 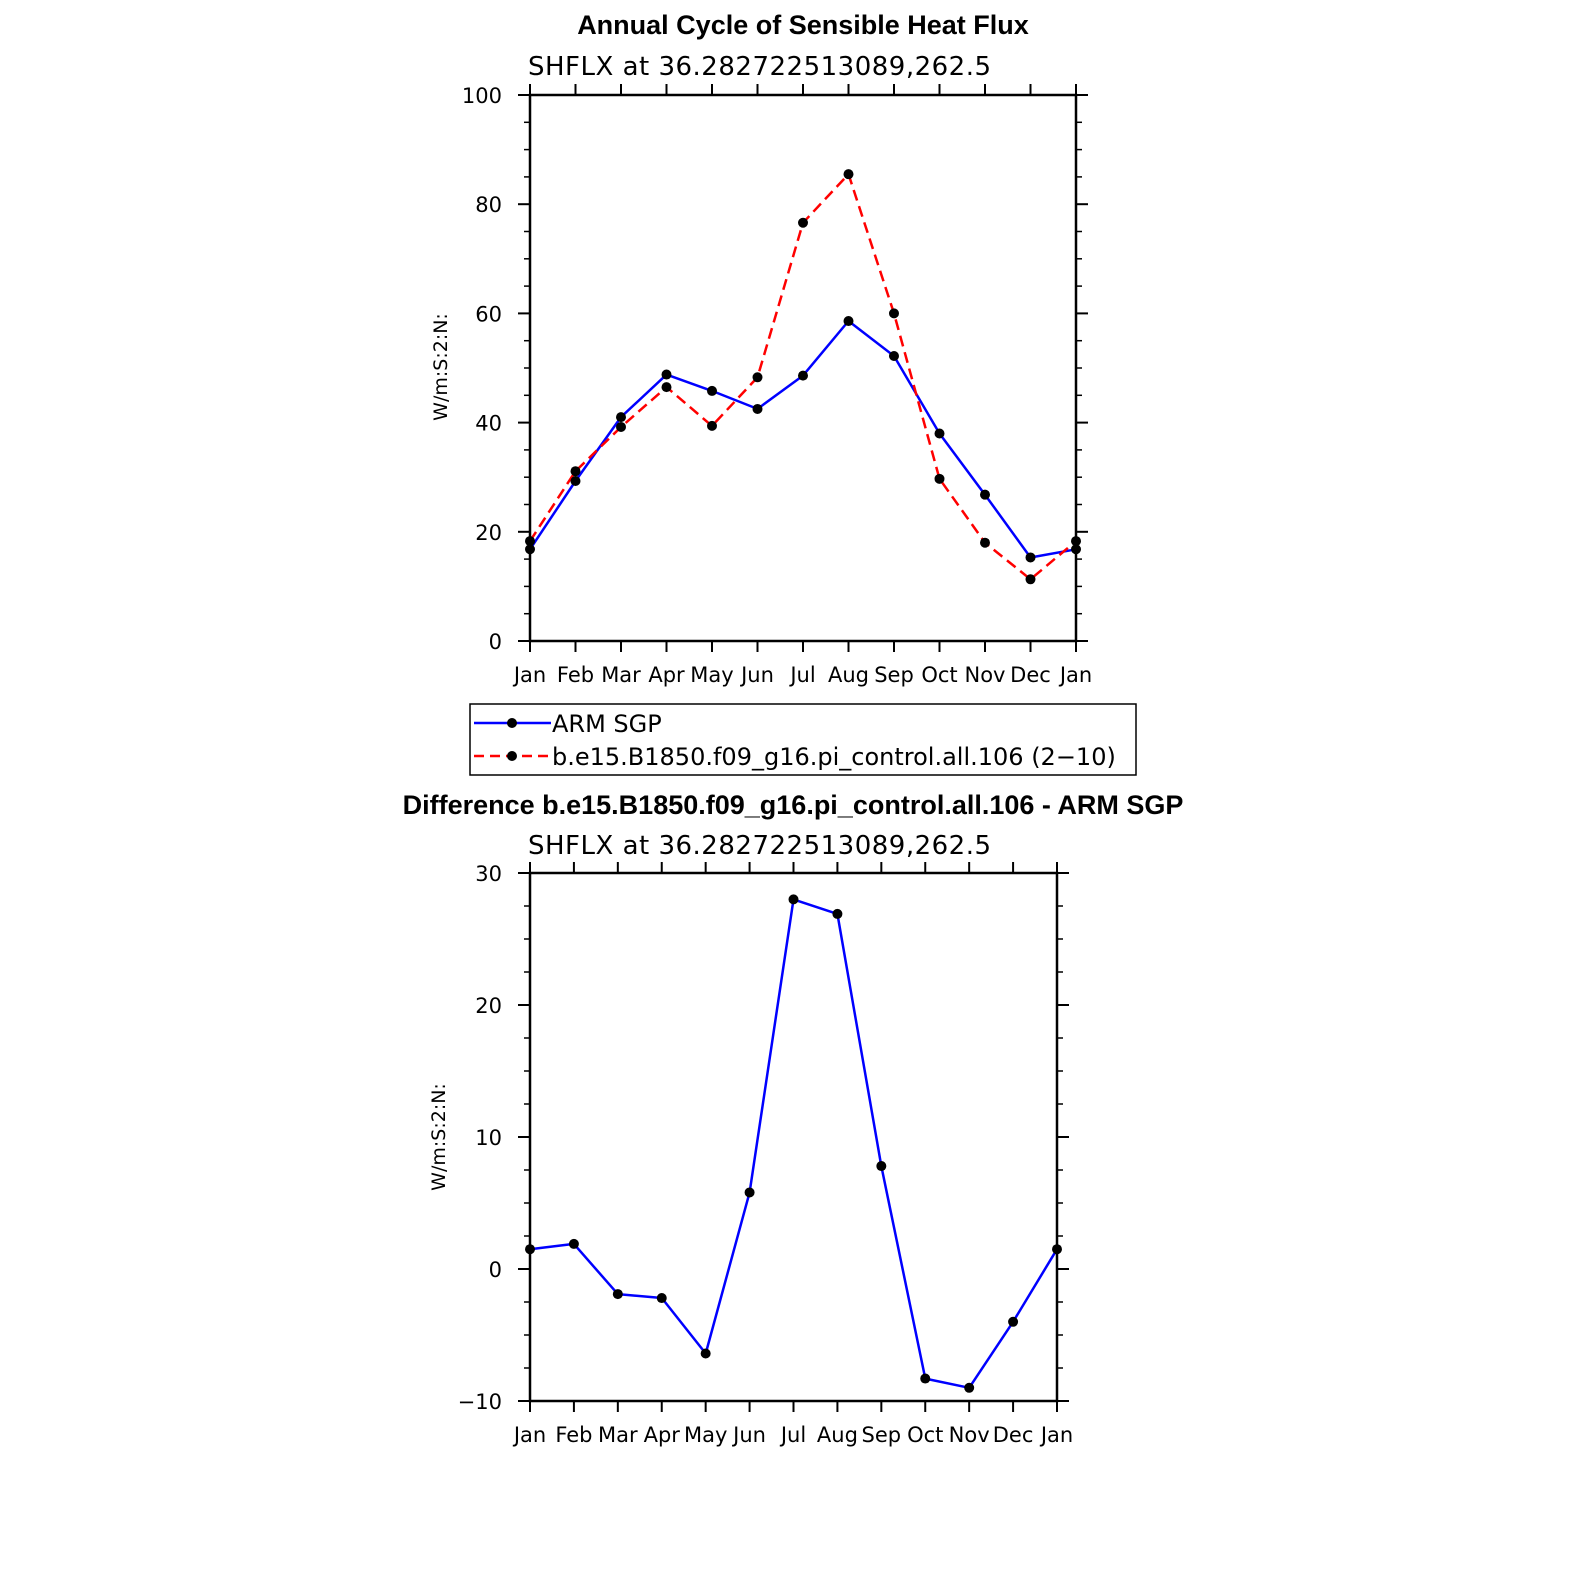 I want to click on chart2-x-tick-label: Feb, so click(x=573, y=1435).